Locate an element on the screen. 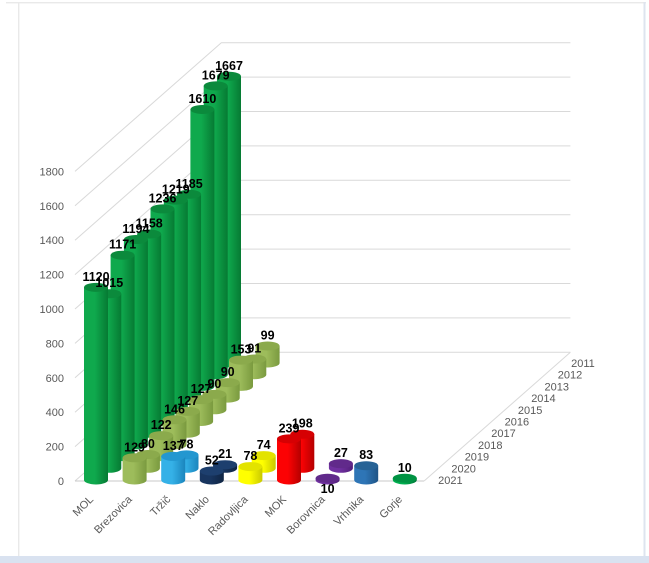 Image resolution: width=649 pixels, height=563 pixels. bar-Radovljica-2021 is located at coordinates (250, 475).